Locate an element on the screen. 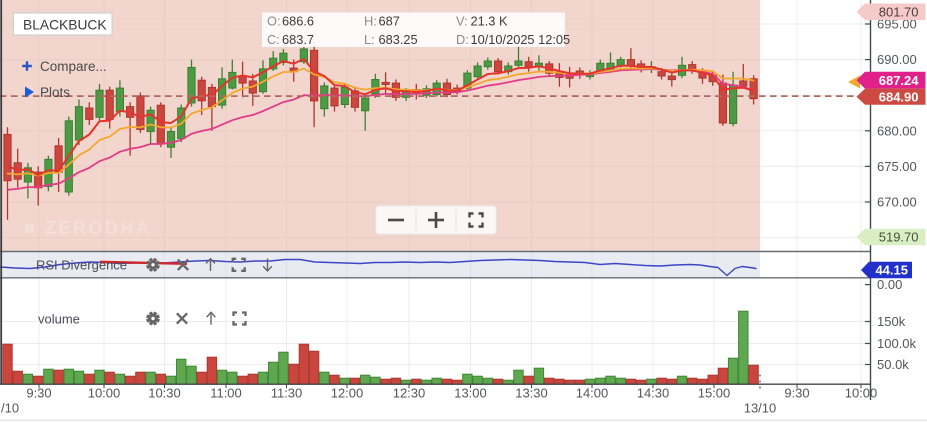 The width and height of the screenshot is (927, 422). svg-text: 44.15 is located at coordinates (891, 270).